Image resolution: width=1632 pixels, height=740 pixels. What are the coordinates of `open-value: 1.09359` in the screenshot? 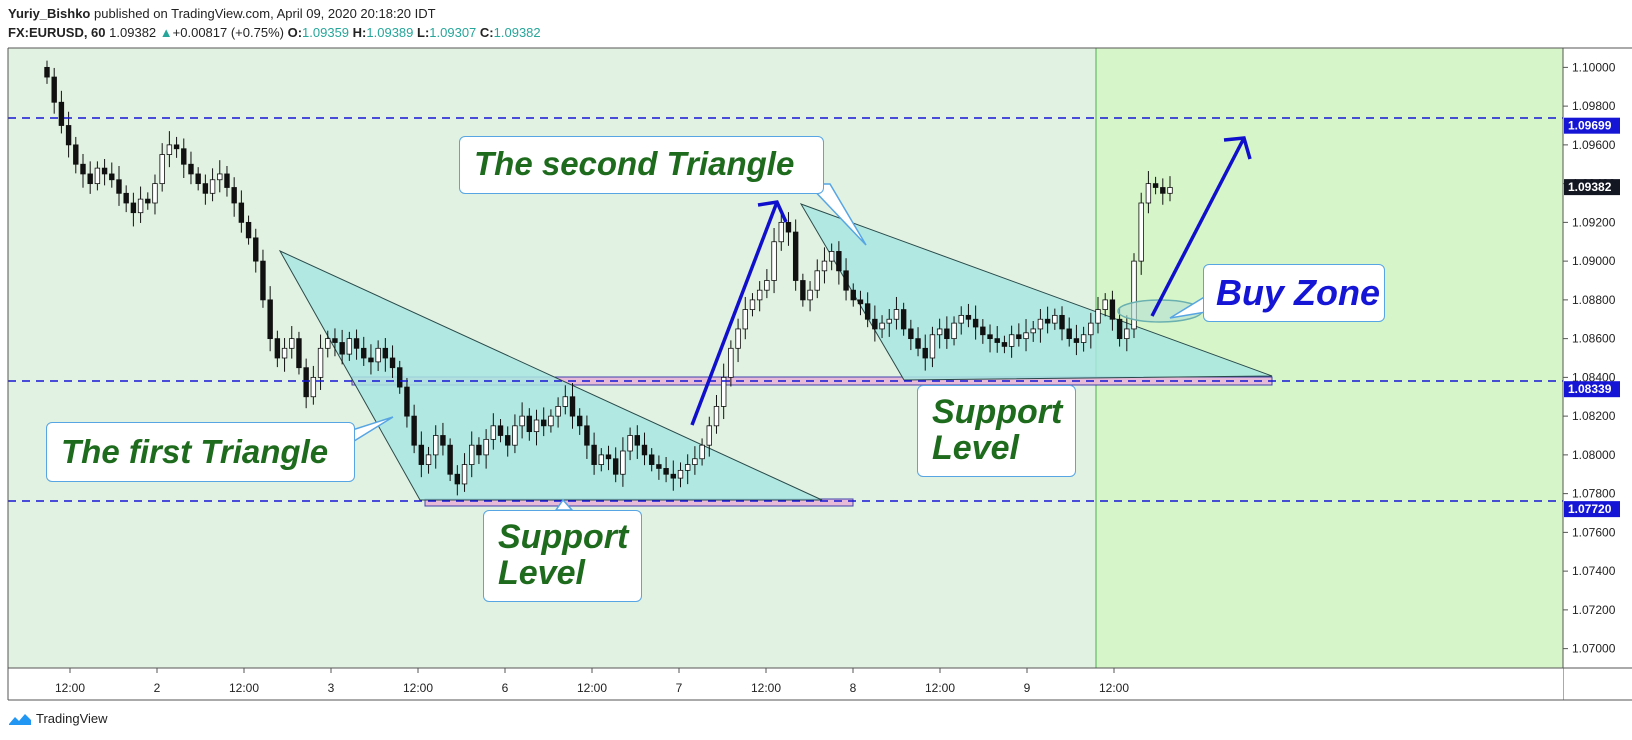 It's located at (326, 32).